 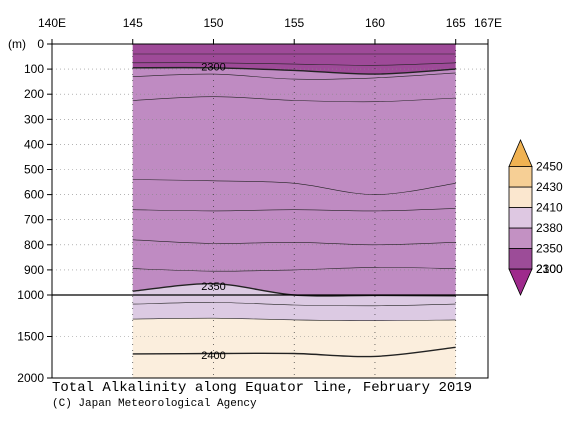 I want to click on y-axis-ticks: 0 100 200 300 400 500 600 700 800 900 1000 1500 2000, so click(x=34, y=211).